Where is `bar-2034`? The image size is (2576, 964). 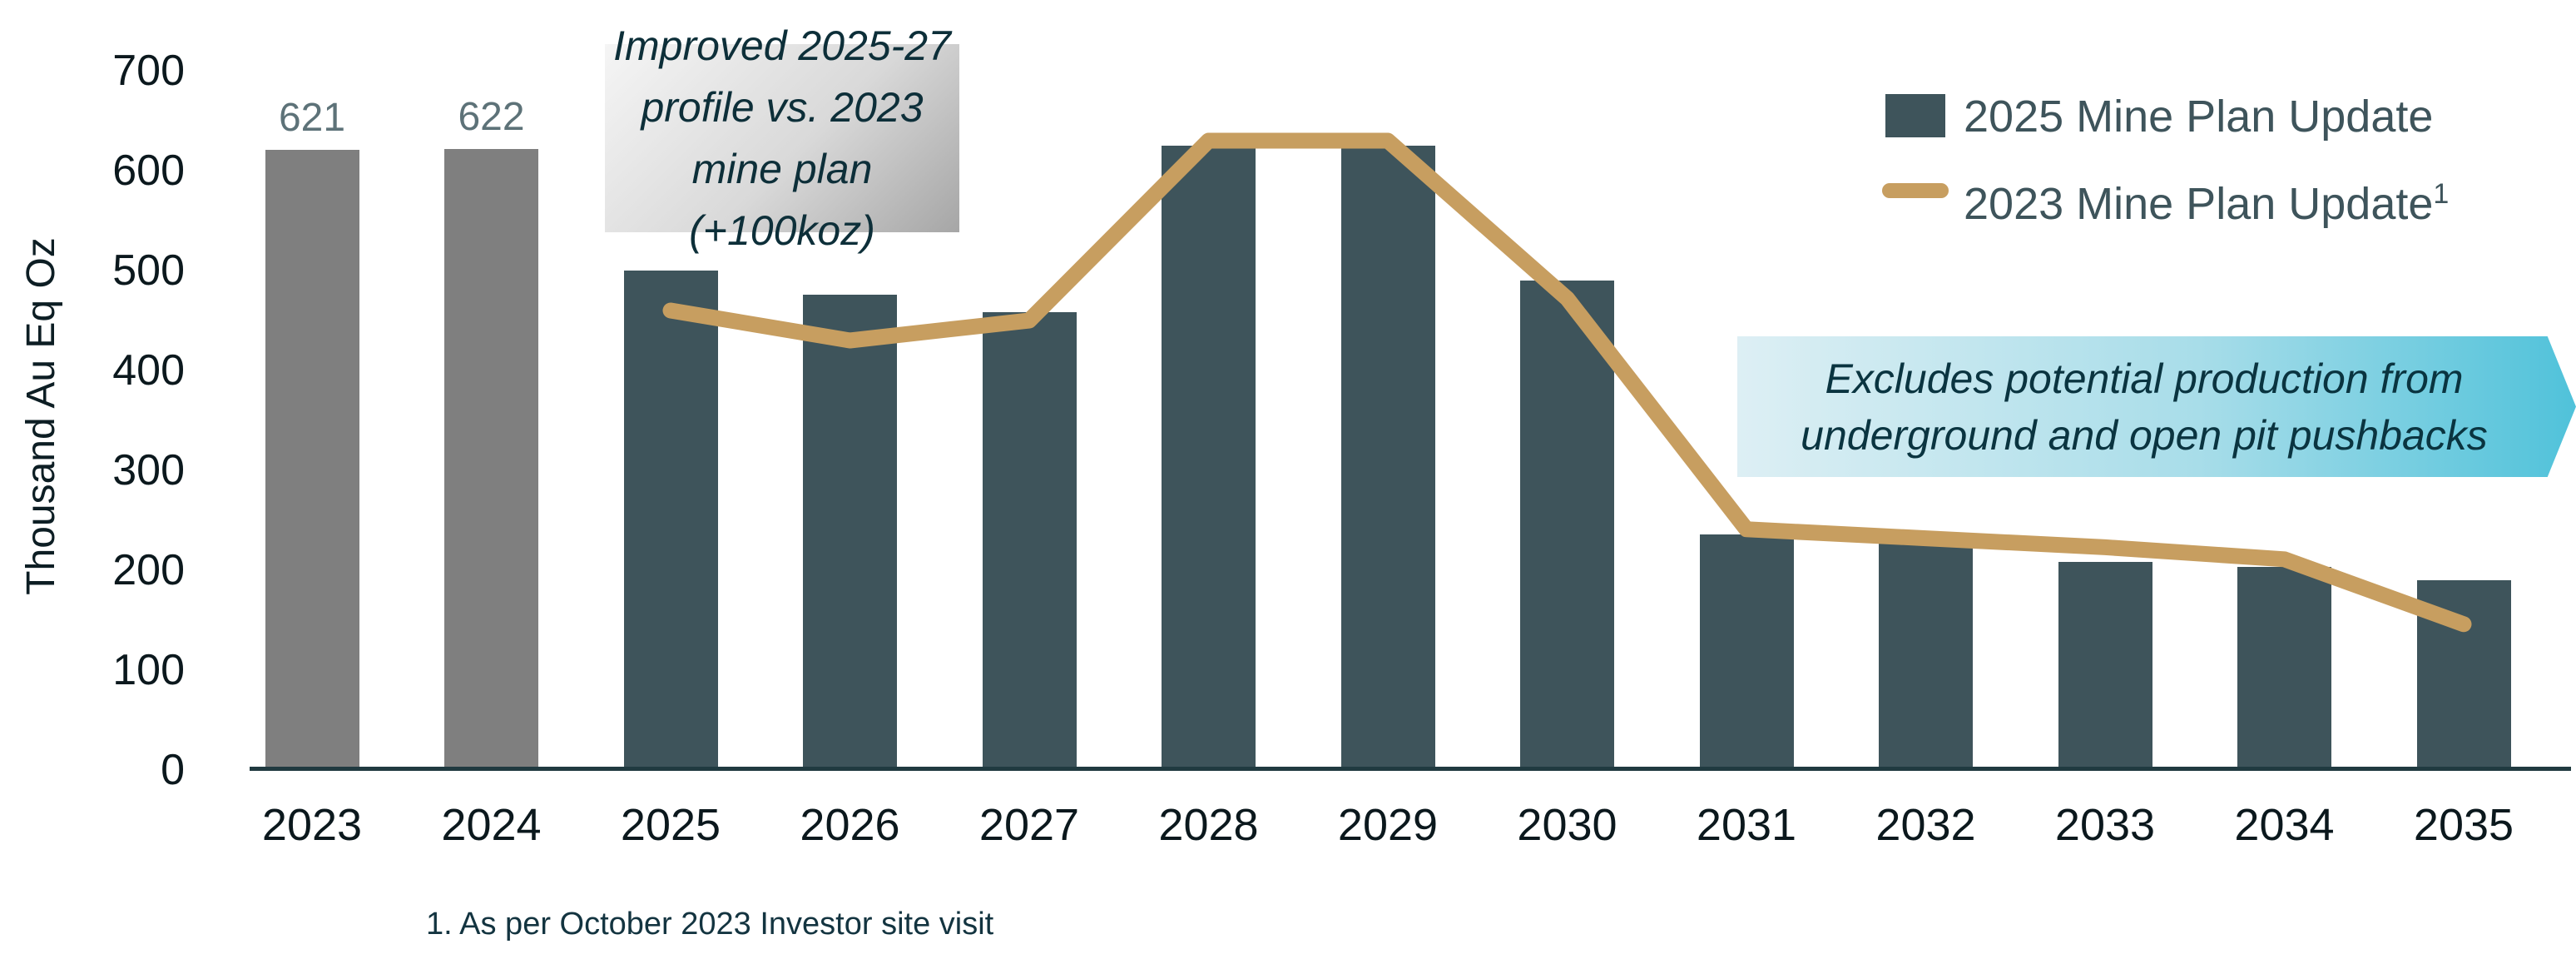
bar-2034 is located at coordinates (2284, 668).